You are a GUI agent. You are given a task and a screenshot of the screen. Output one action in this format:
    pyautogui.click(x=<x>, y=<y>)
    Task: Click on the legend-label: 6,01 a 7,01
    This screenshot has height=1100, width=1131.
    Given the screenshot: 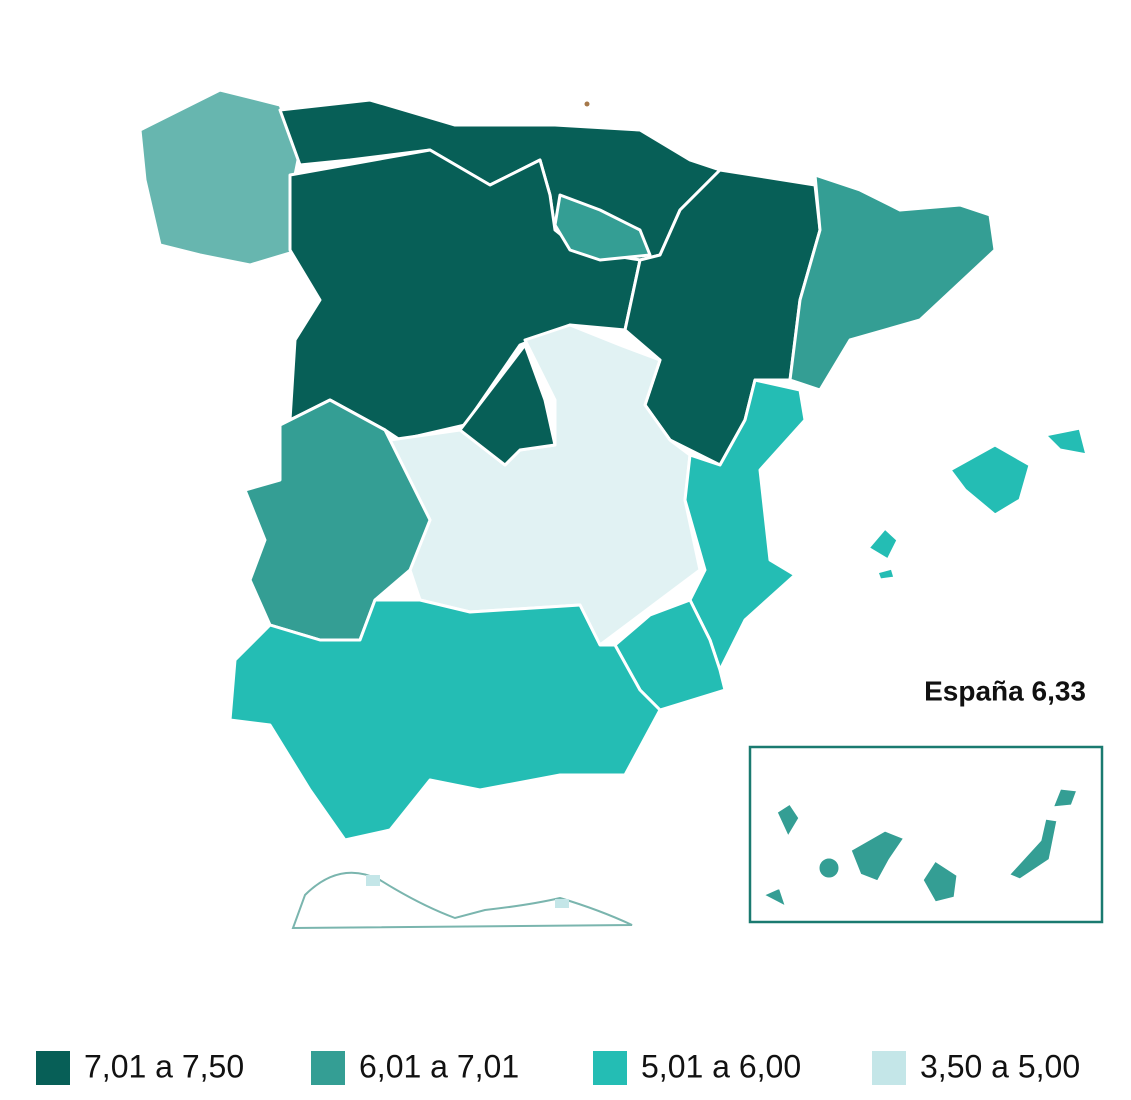 What is the action you would take?
    pyautogui.click(x=439, y=1066)
    